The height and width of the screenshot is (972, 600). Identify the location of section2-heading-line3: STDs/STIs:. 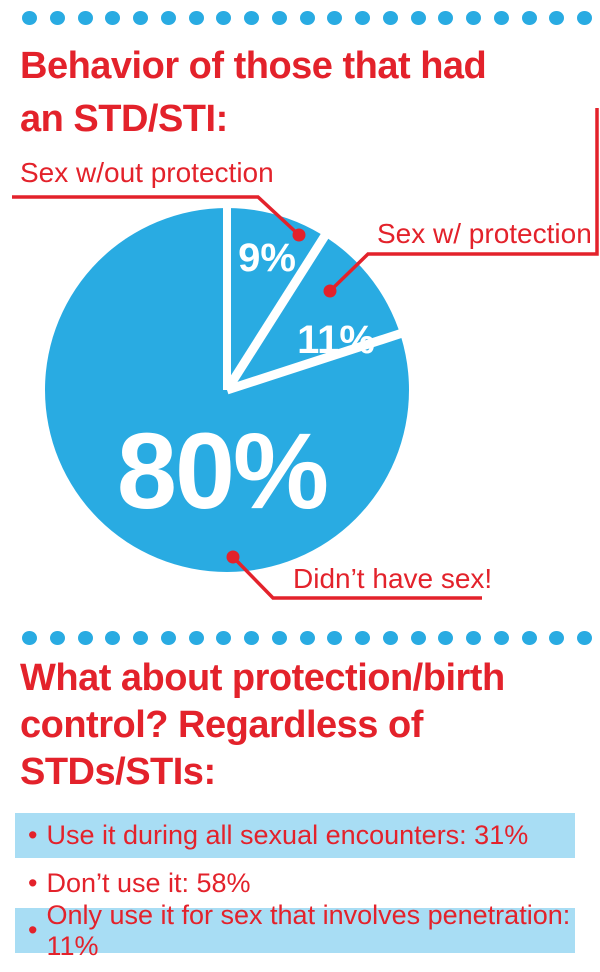
(118, 772).